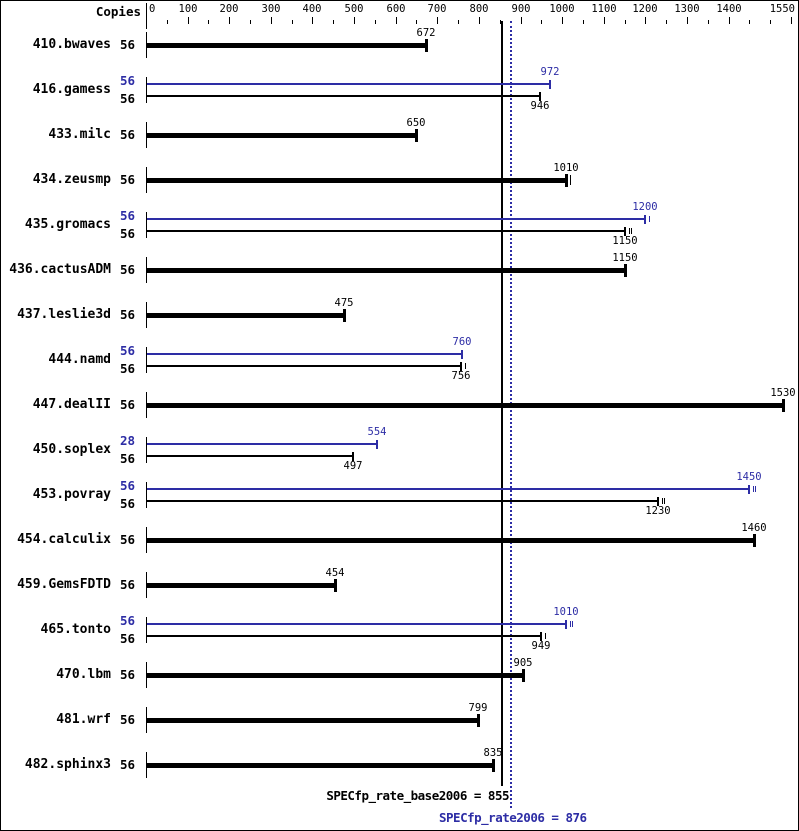  What do you see at coordinates (749, 477) in the screenshot?
I see `bar-value-label: 1450` at bounding box center [749, 477].